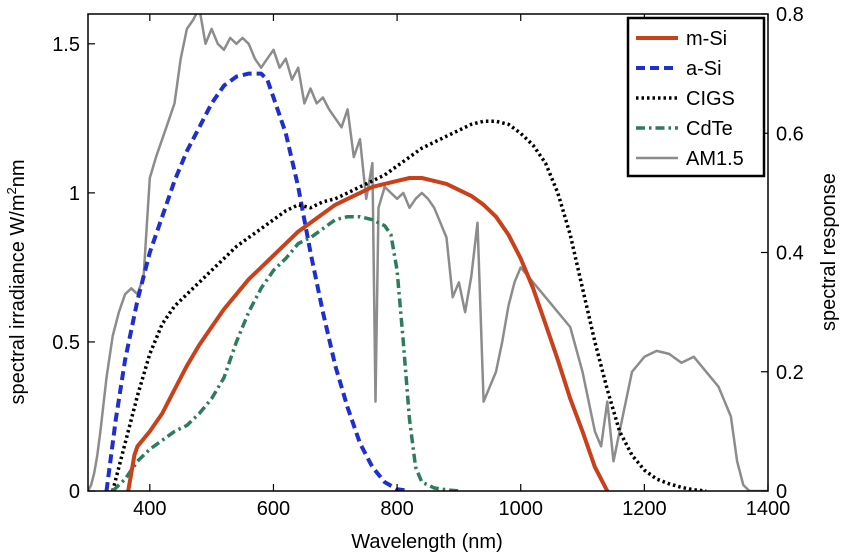 This screenshot has height=557, width=851. What do you see at coordinates (768, 509) in the screenshot?
I see `x-tick-label: 1400` at bounding box center [768, 509].